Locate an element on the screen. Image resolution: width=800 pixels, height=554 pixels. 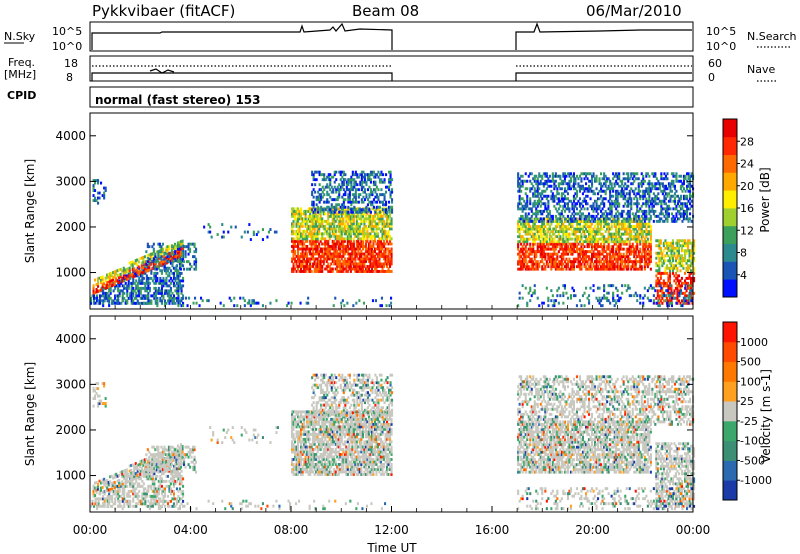
cpid-frame is located at coordinates (391, 97).